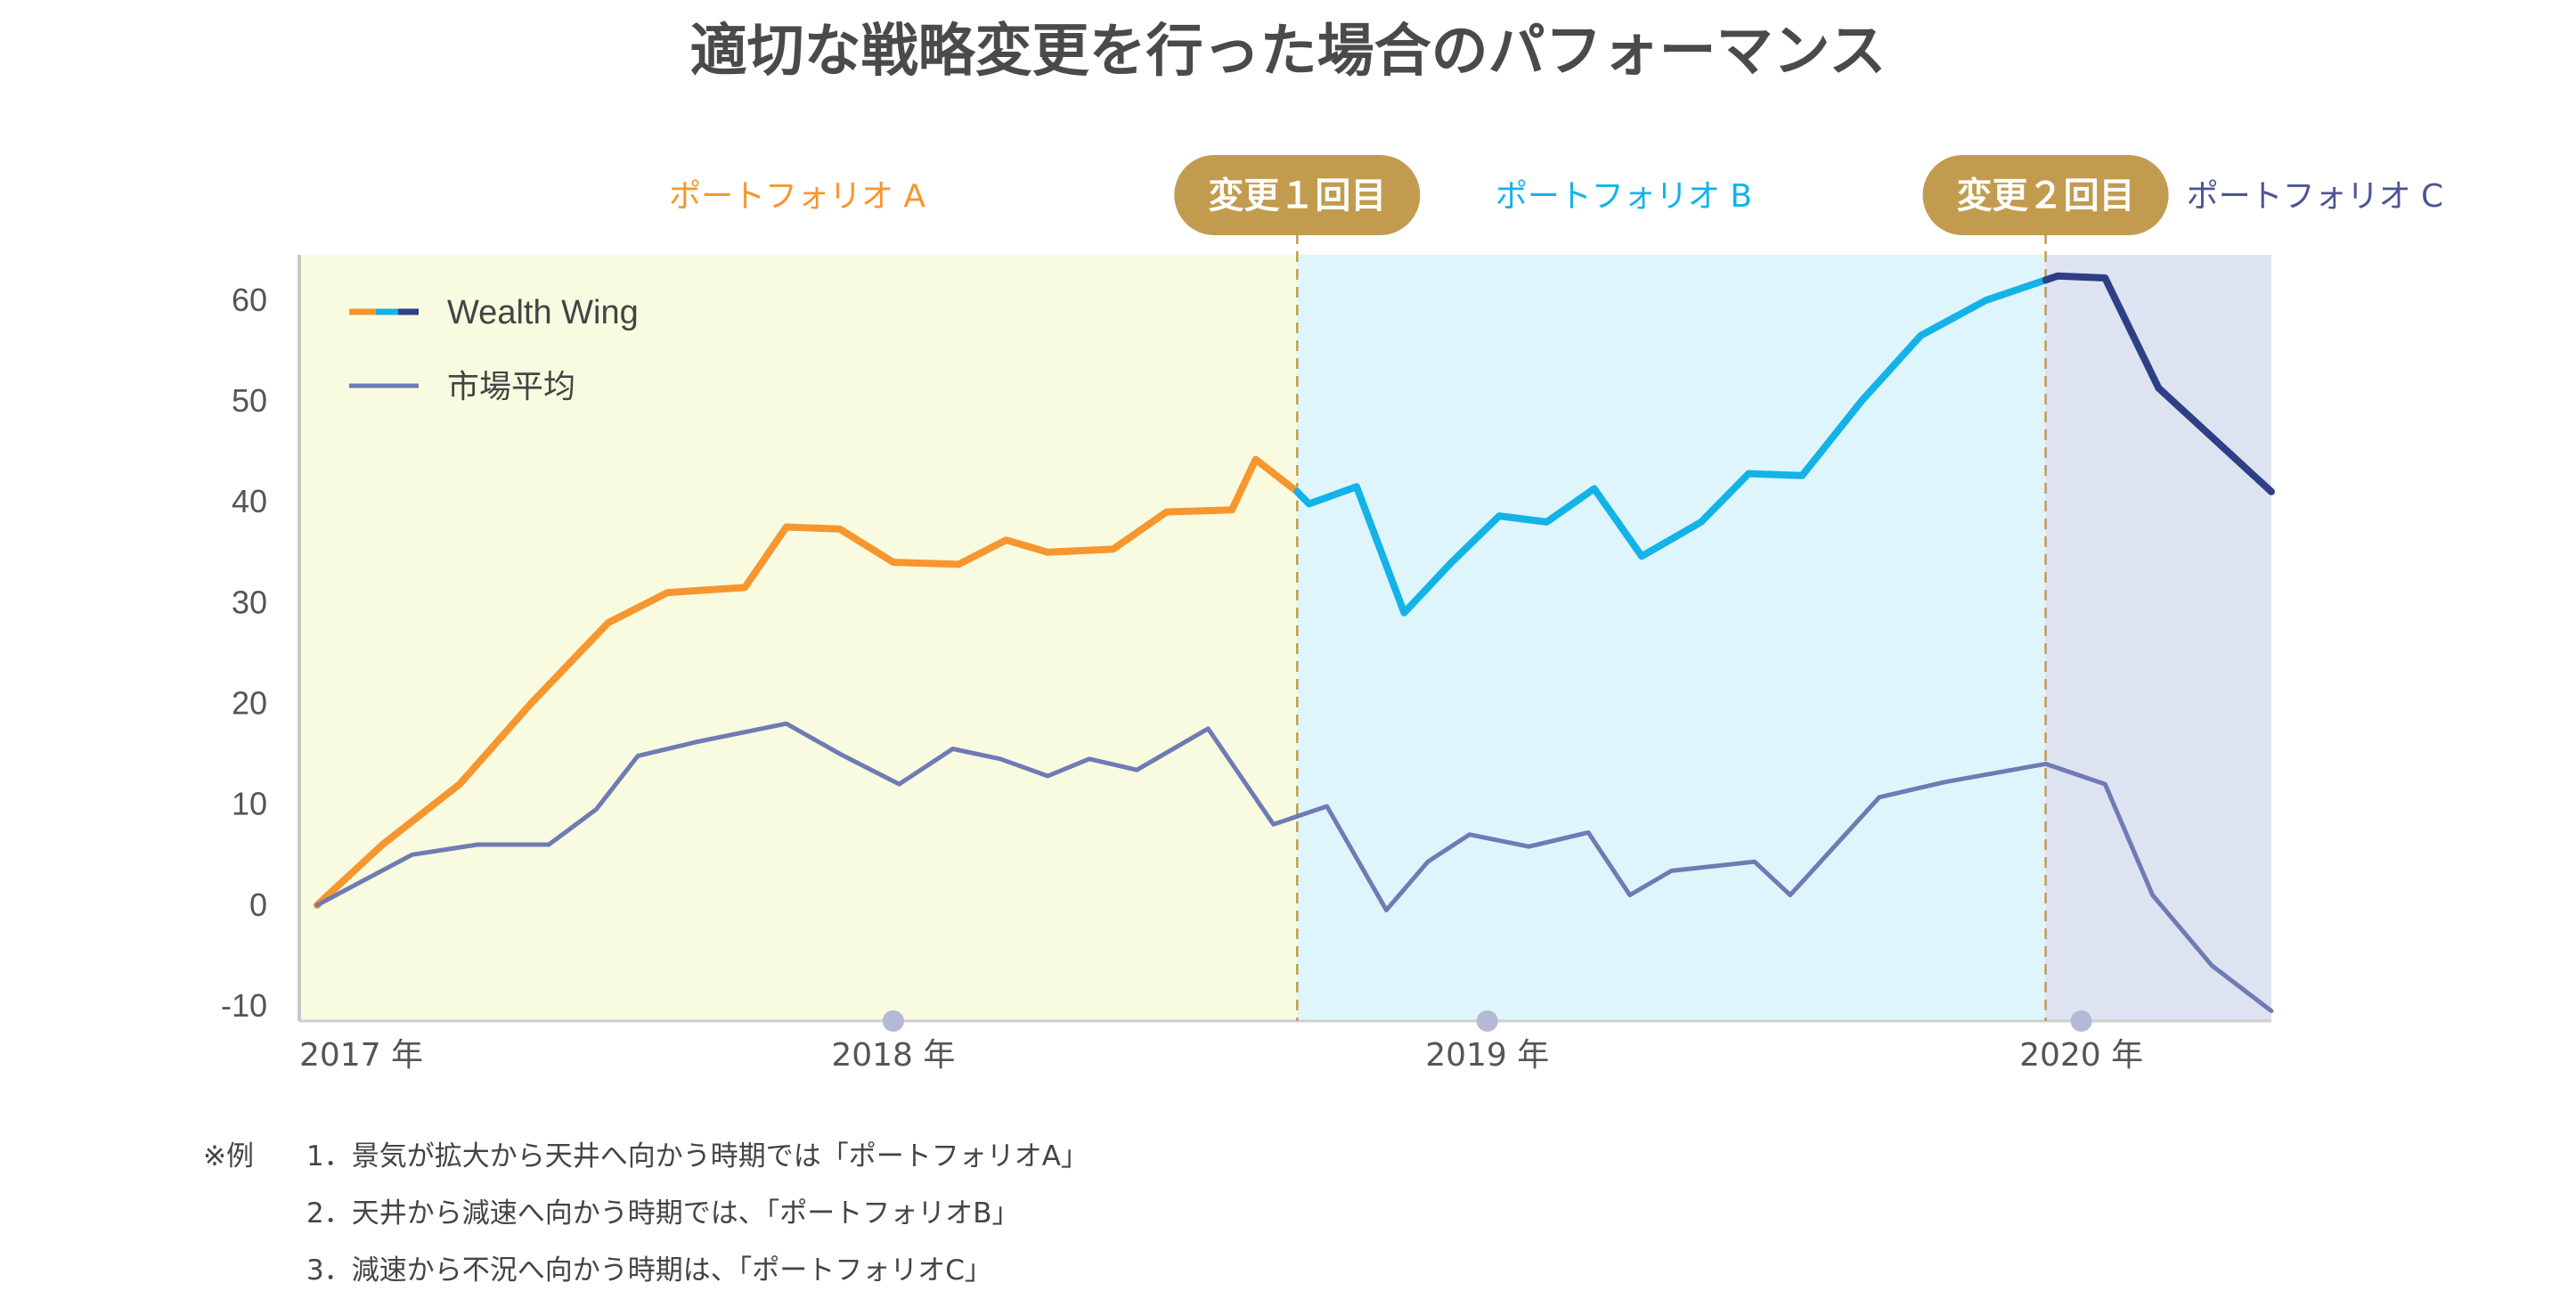  I want to click on y-tick-label: -10, so click(244, 1005).